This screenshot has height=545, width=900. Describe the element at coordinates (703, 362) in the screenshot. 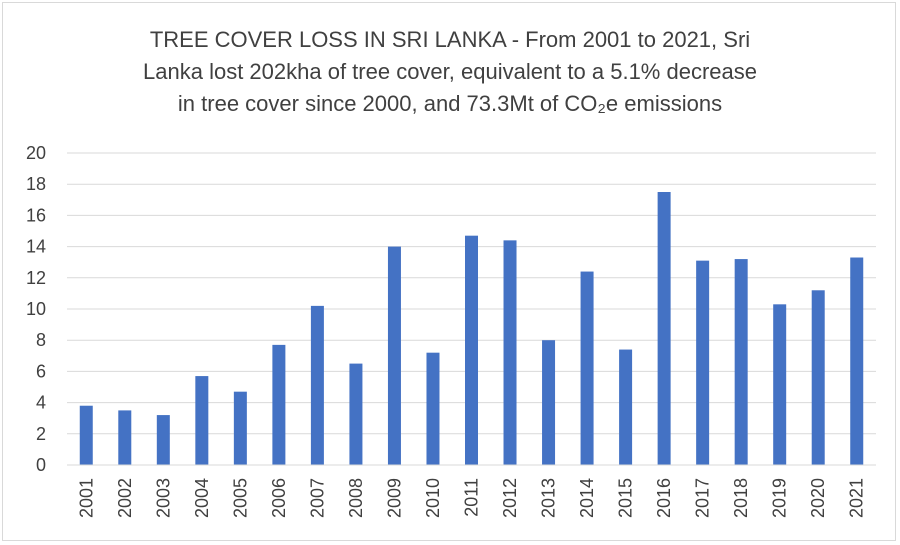

I see `bar-2017` at that location.